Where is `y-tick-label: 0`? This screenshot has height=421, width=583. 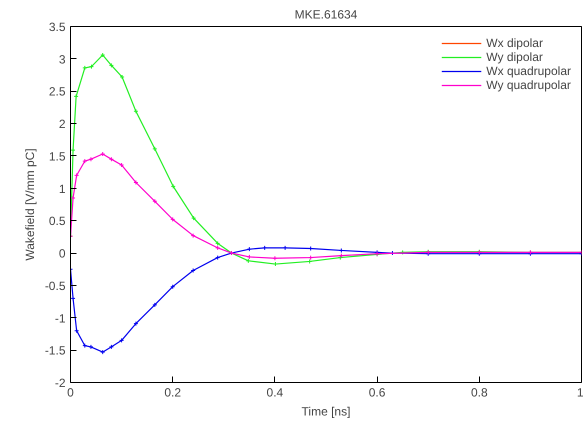
y-tick-label: 0 is located at coordinates (62, 253).